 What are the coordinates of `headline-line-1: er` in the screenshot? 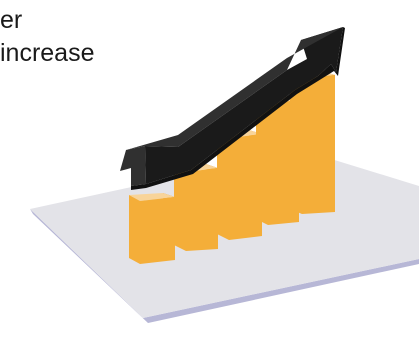 It's located at (11, 20).